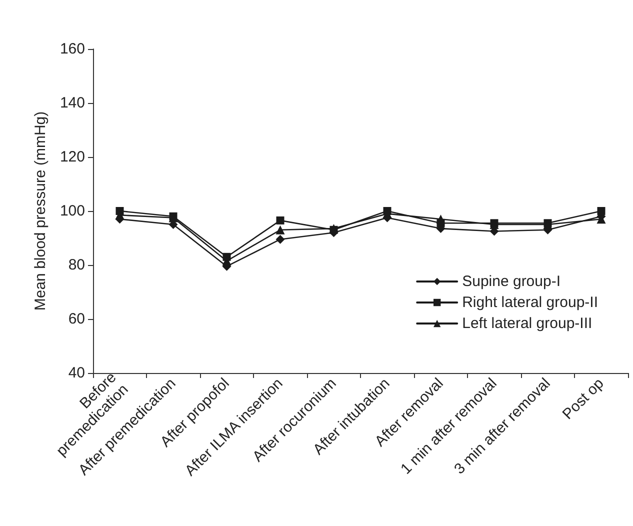 The height and width of the screenshot is (526, 633). Describe the element at coordinates (76, 265) in the screenshot. I see `y-tick-label: 80` at that location.